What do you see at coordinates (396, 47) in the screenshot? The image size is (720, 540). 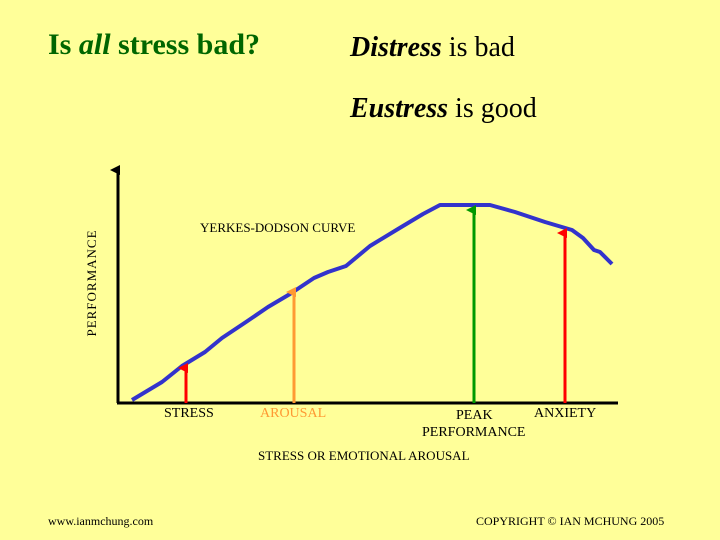 I see `distress-term: Distress` at bounding box center [396, 47].